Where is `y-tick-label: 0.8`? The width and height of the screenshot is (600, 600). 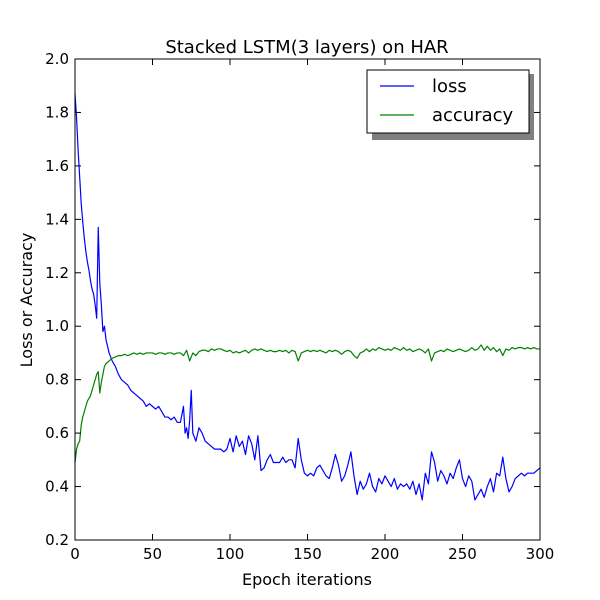 y-tick-label: 0.8 is located at coordinates (57, 380).